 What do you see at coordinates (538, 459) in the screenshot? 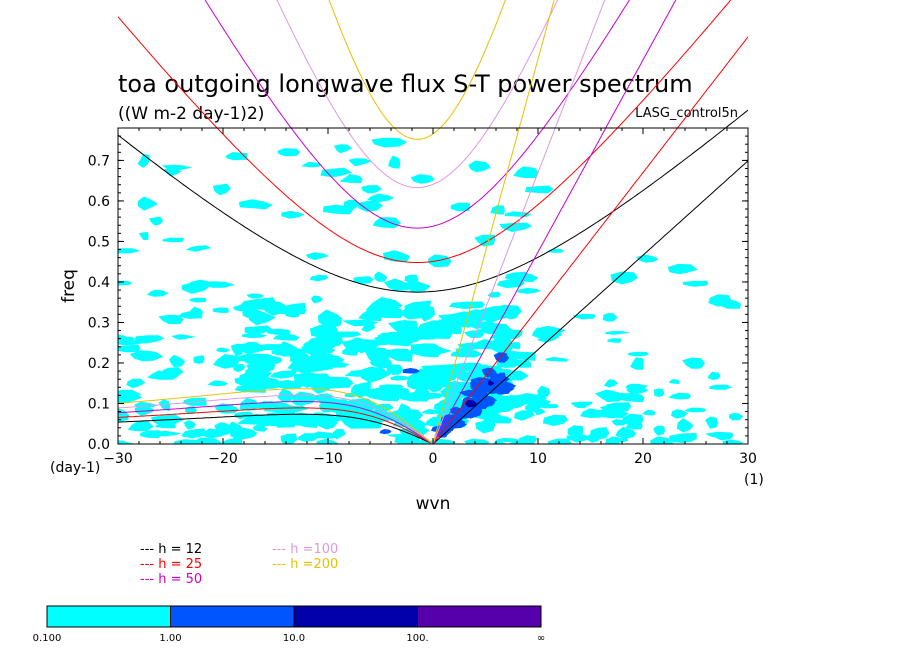
I see `x-tick-label: 10` at bounding box center [538, 459].